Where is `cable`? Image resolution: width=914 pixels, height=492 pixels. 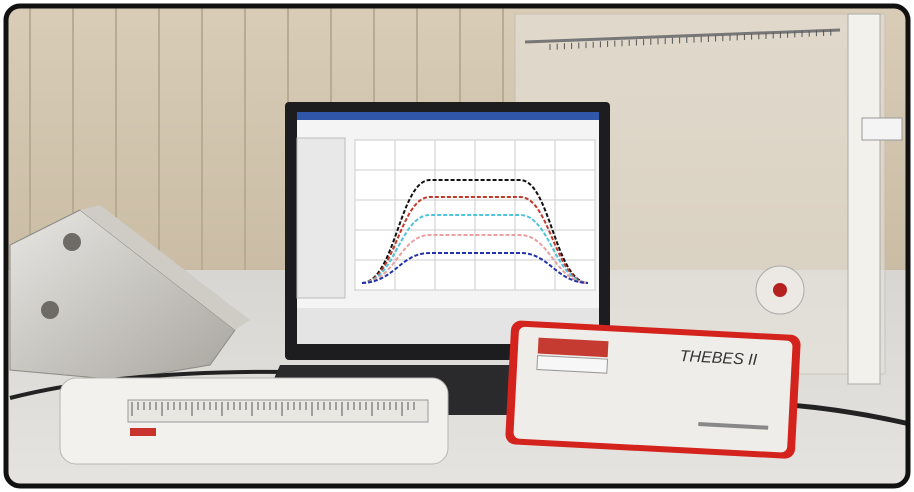
cable is located at coordinates (848, 415).